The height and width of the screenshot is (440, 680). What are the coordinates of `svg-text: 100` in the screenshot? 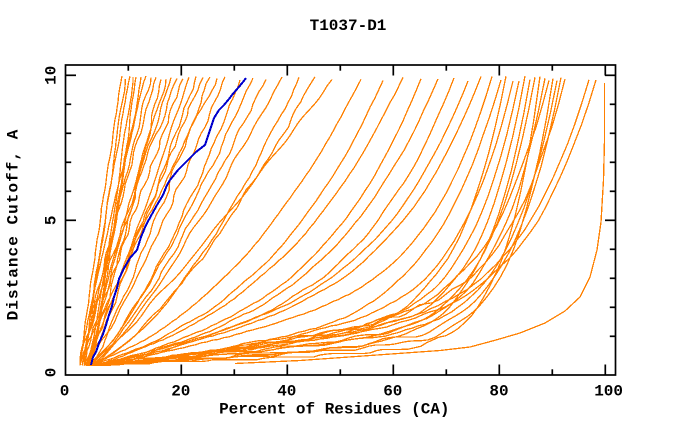 It's located at (608, 392).